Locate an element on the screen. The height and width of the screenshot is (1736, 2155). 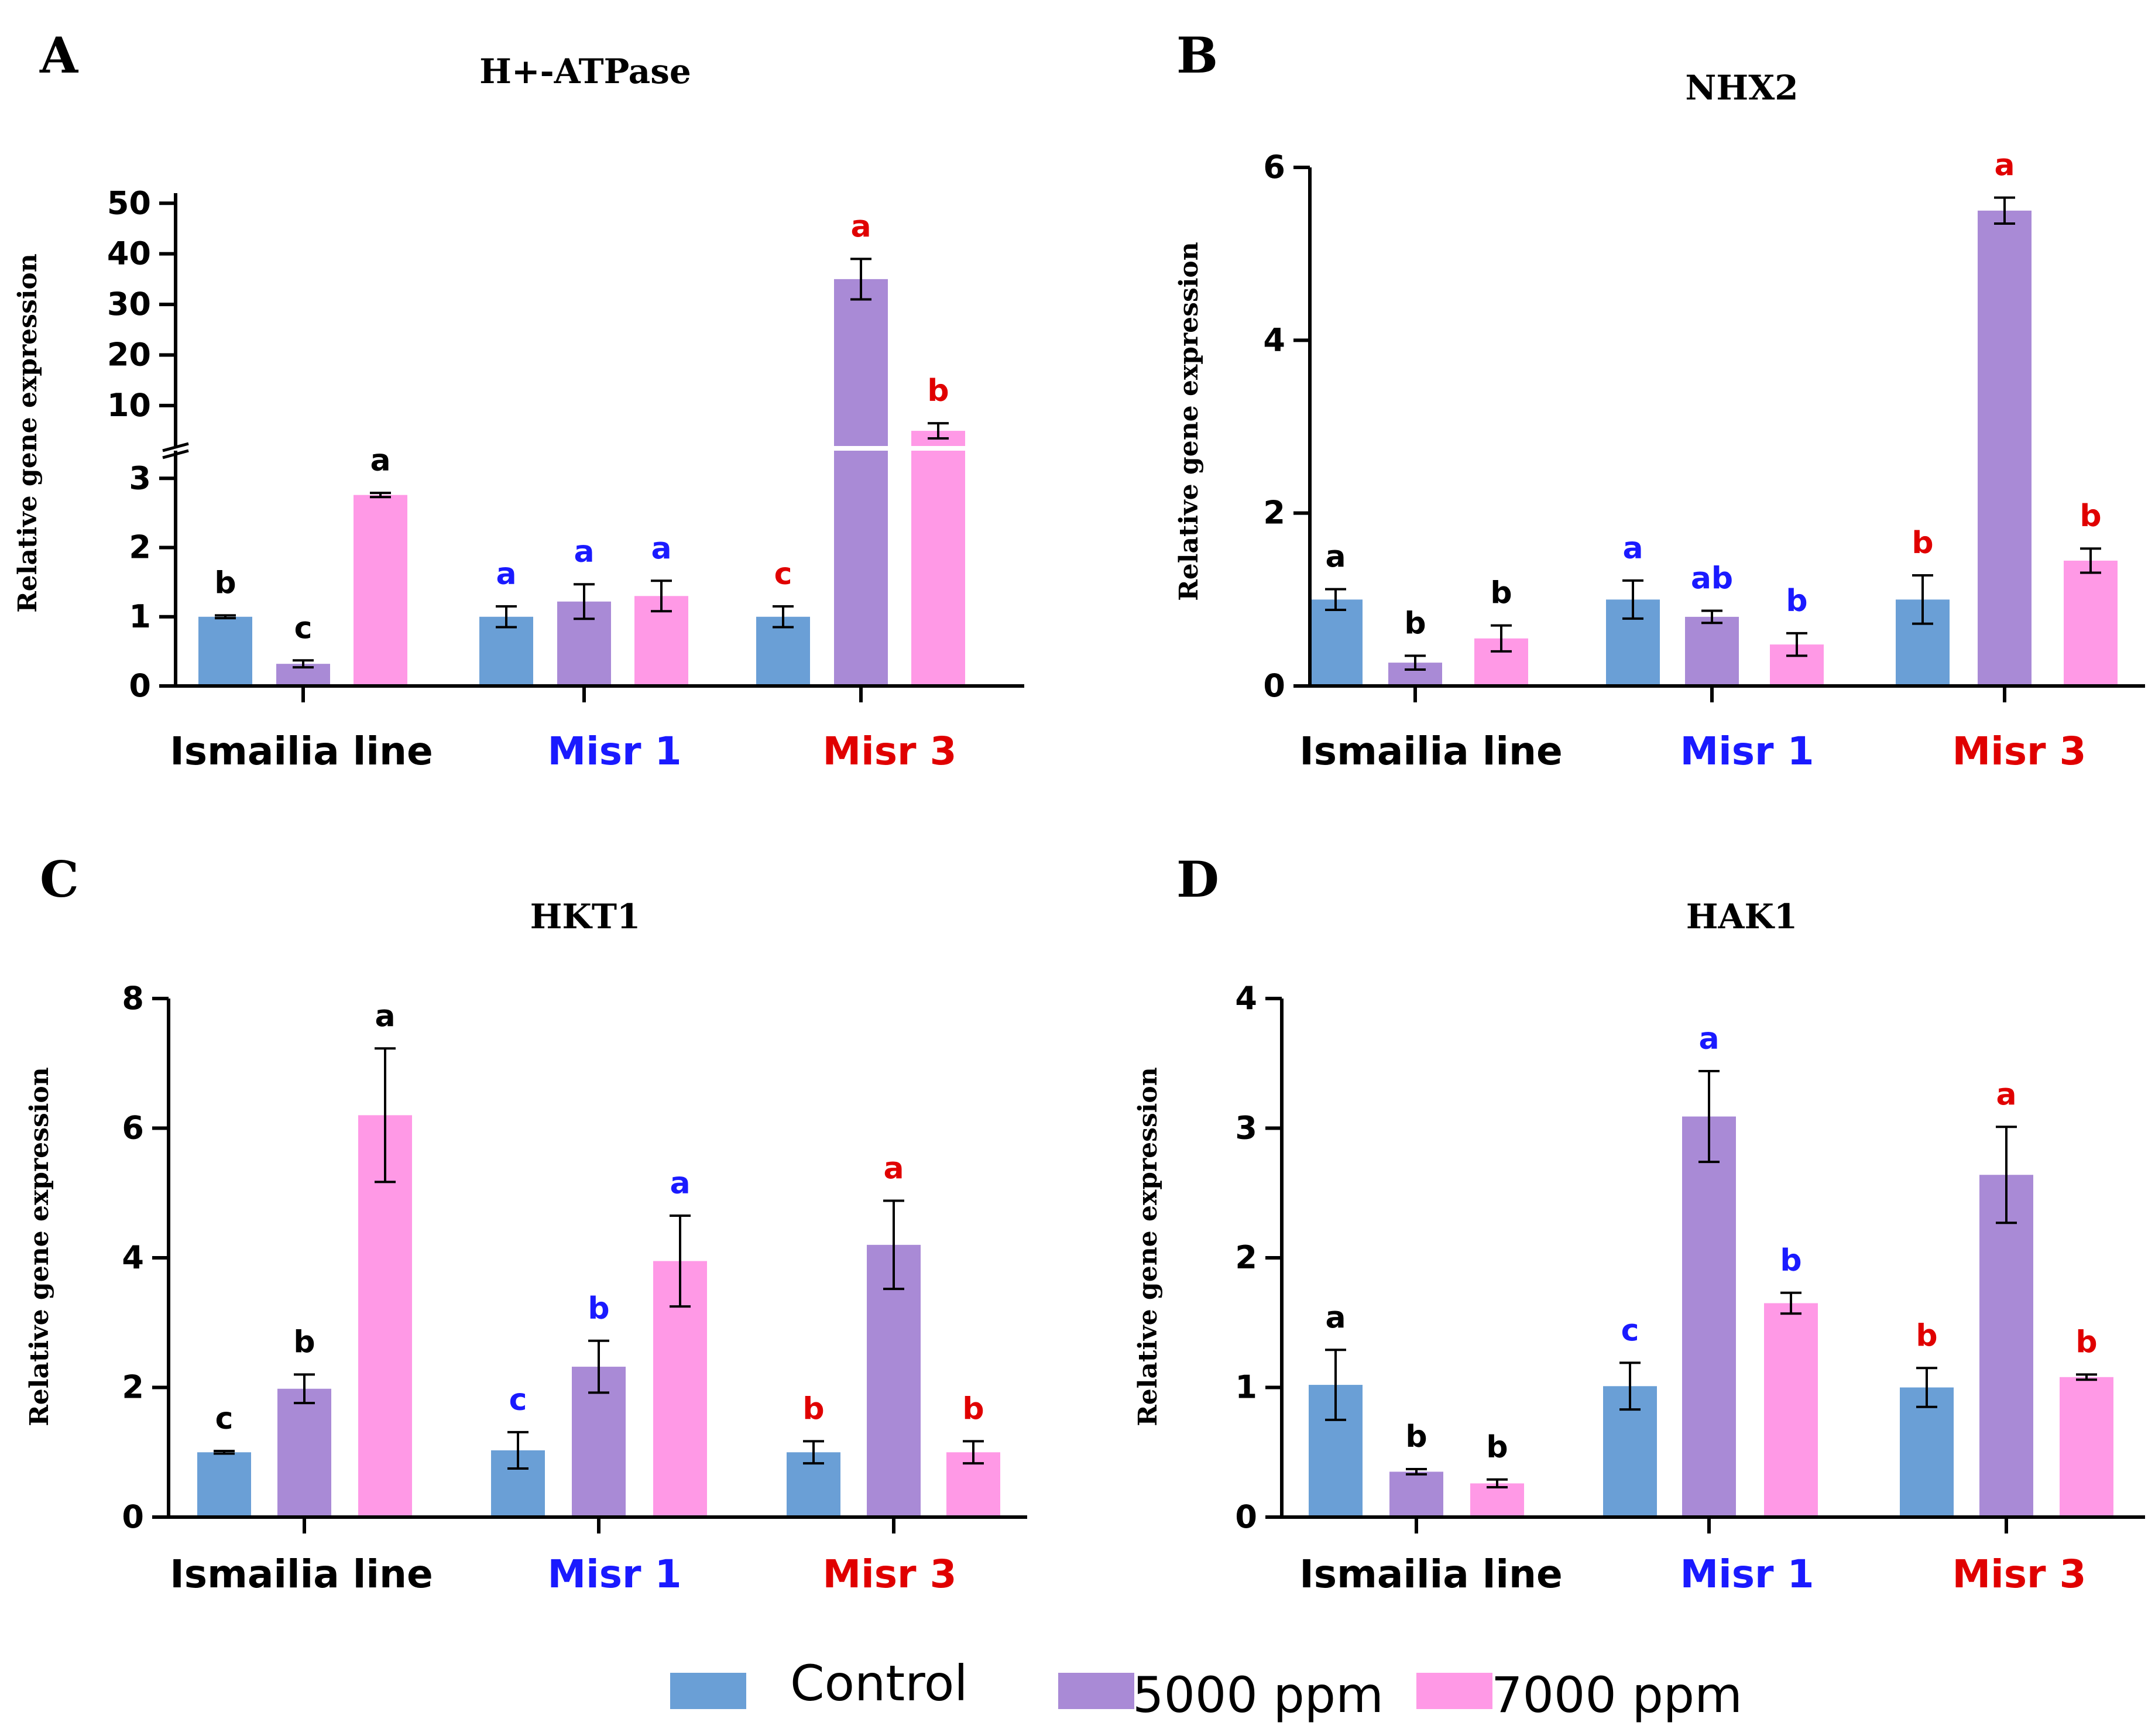
panel-d-category-label: Ismailia line is located at coordinates (1431, 1574).